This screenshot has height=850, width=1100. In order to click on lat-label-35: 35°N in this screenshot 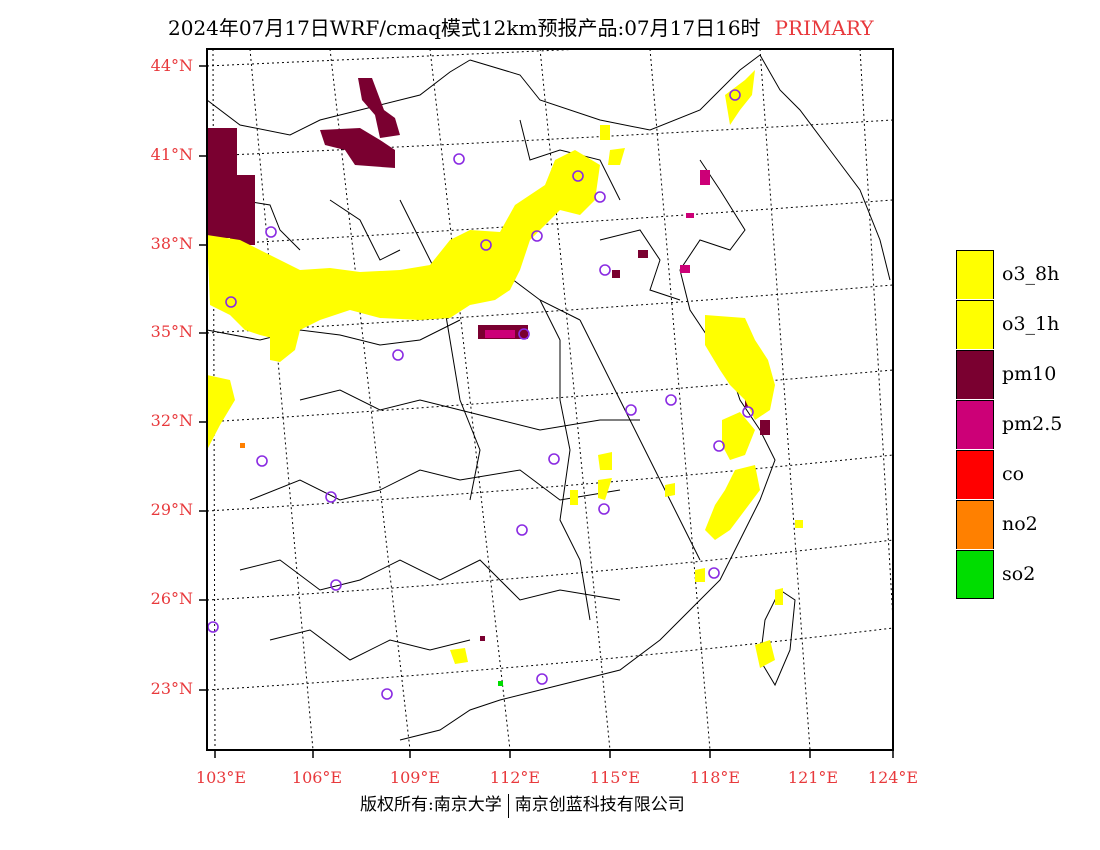, I will do `click(171, 331)`.